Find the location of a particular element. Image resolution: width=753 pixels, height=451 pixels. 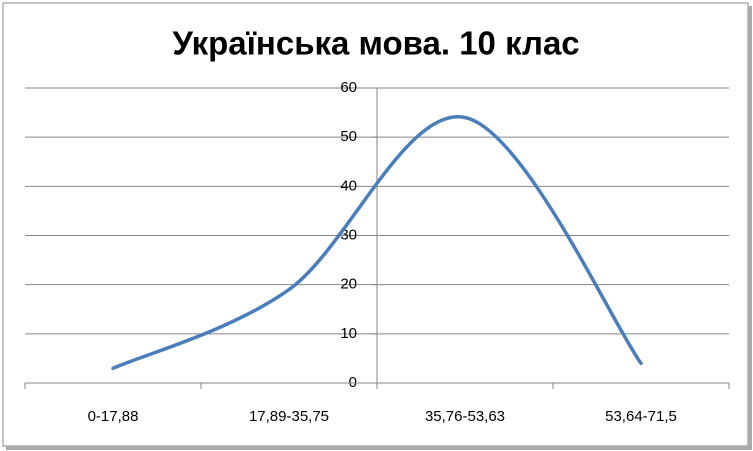

y-tick-label: 60 is located at coordinates (348, 87).